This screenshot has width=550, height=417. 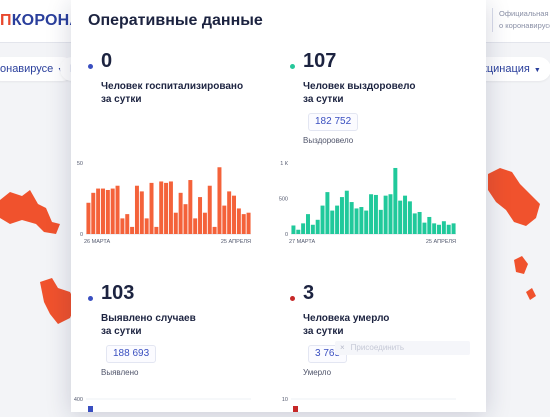 I want to click on recovered-chart: 0 500 1 К 27 МАРТА 25 АПРЕЛЯ, so click(x=376, y=204).